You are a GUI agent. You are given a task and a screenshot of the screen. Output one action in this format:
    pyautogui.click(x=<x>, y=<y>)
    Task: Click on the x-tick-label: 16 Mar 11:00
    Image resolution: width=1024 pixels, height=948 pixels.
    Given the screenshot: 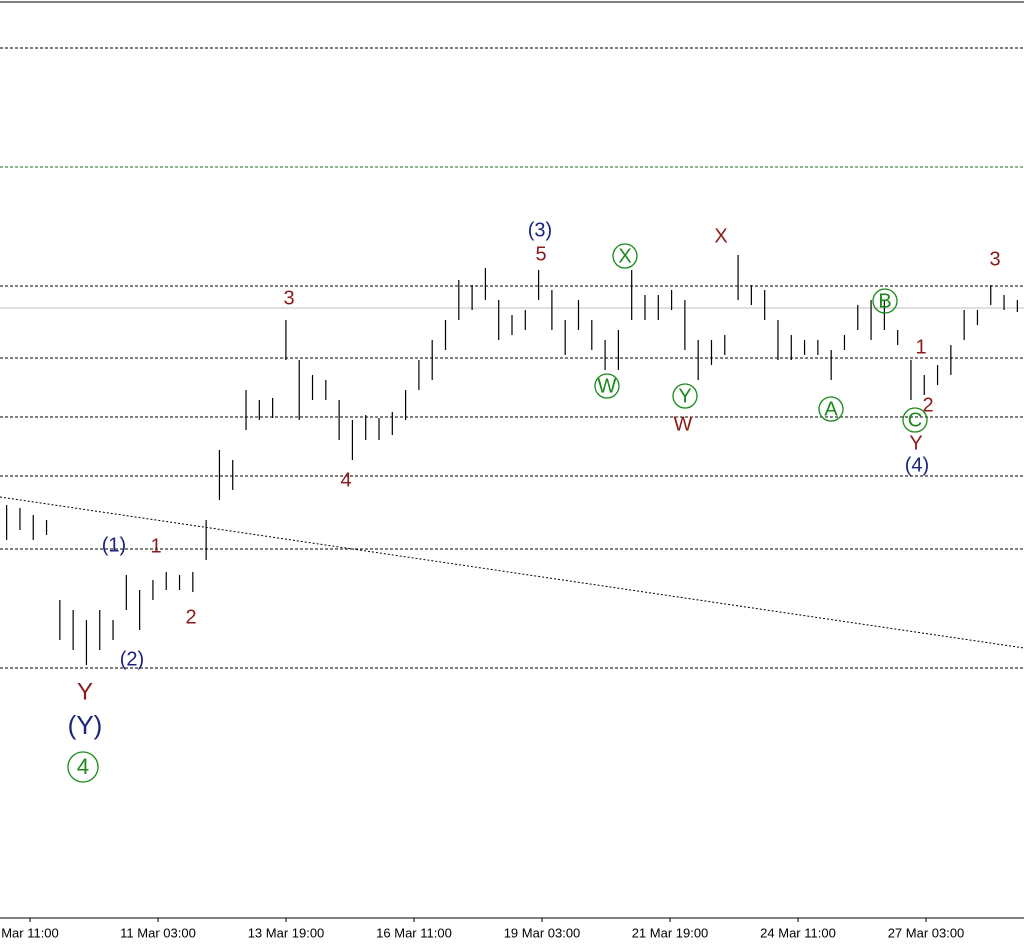 What is the action you would take?
    pyautogui.click(x=414, y=932)
    